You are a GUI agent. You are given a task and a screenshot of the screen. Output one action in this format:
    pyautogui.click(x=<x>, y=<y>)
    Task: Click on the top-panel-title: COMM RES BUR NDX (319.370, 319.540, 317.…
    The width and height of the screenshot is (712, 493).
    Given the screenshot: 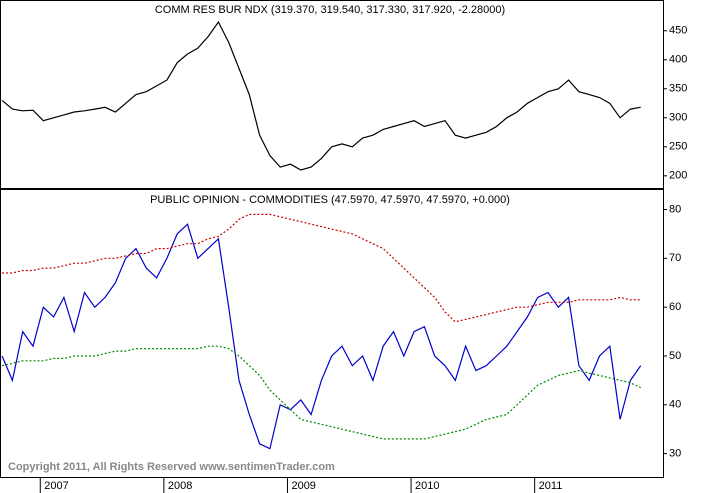 What is the action you would take?
    pyautogui.click(x=330, y=10)
    